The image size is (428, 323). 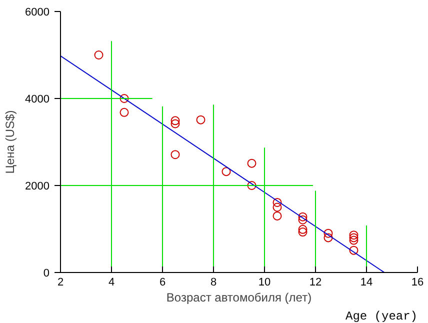 What do you see at coordinates (111, 282) in the screenshot?
I see `x-tick-label: 4` at bounding box center [111, 282].